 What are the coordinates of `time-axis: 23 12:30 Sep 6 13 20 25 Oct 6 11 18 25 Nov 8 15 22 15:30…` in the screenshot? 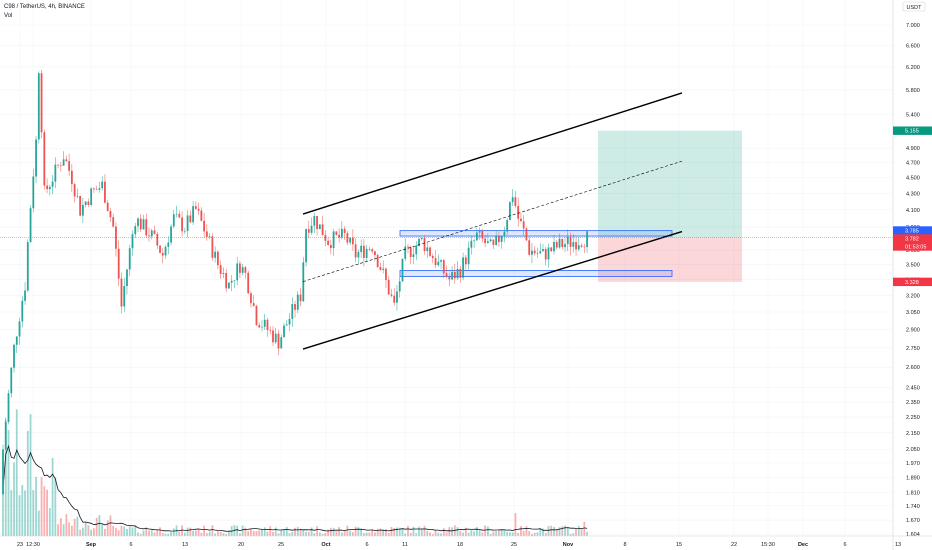 It's located at (459, 545).